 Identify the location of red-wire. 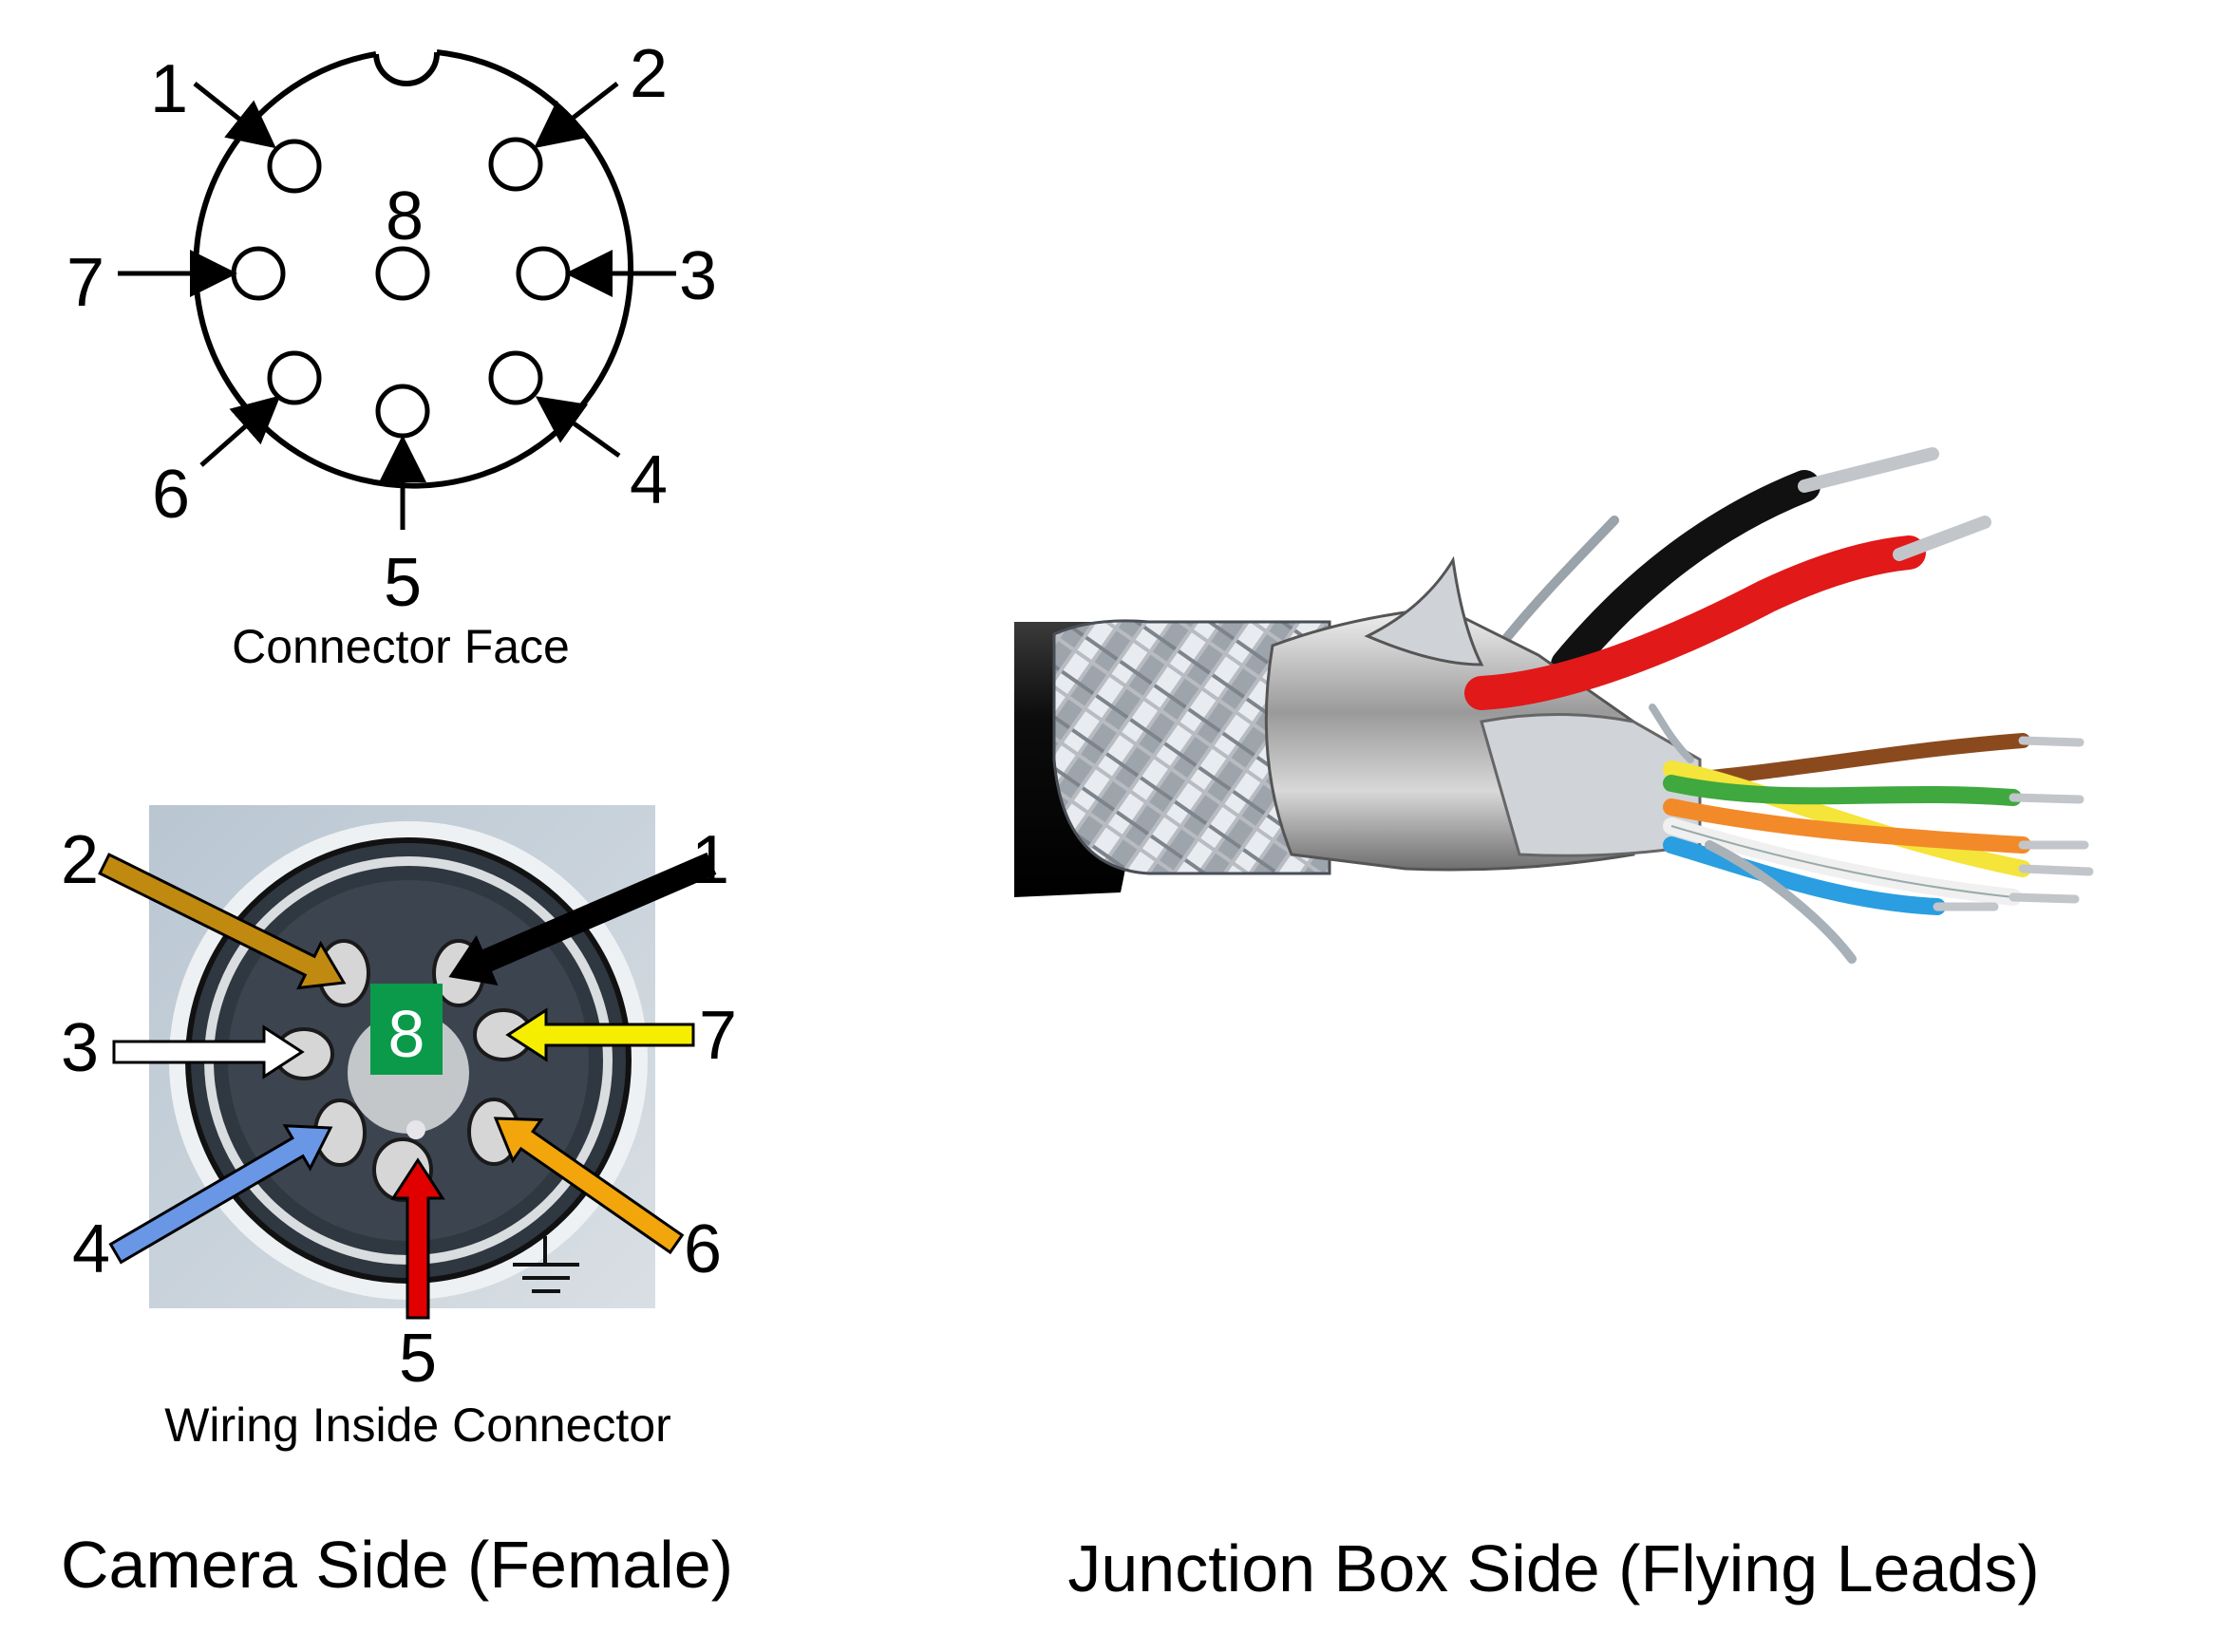
(1695, 622).